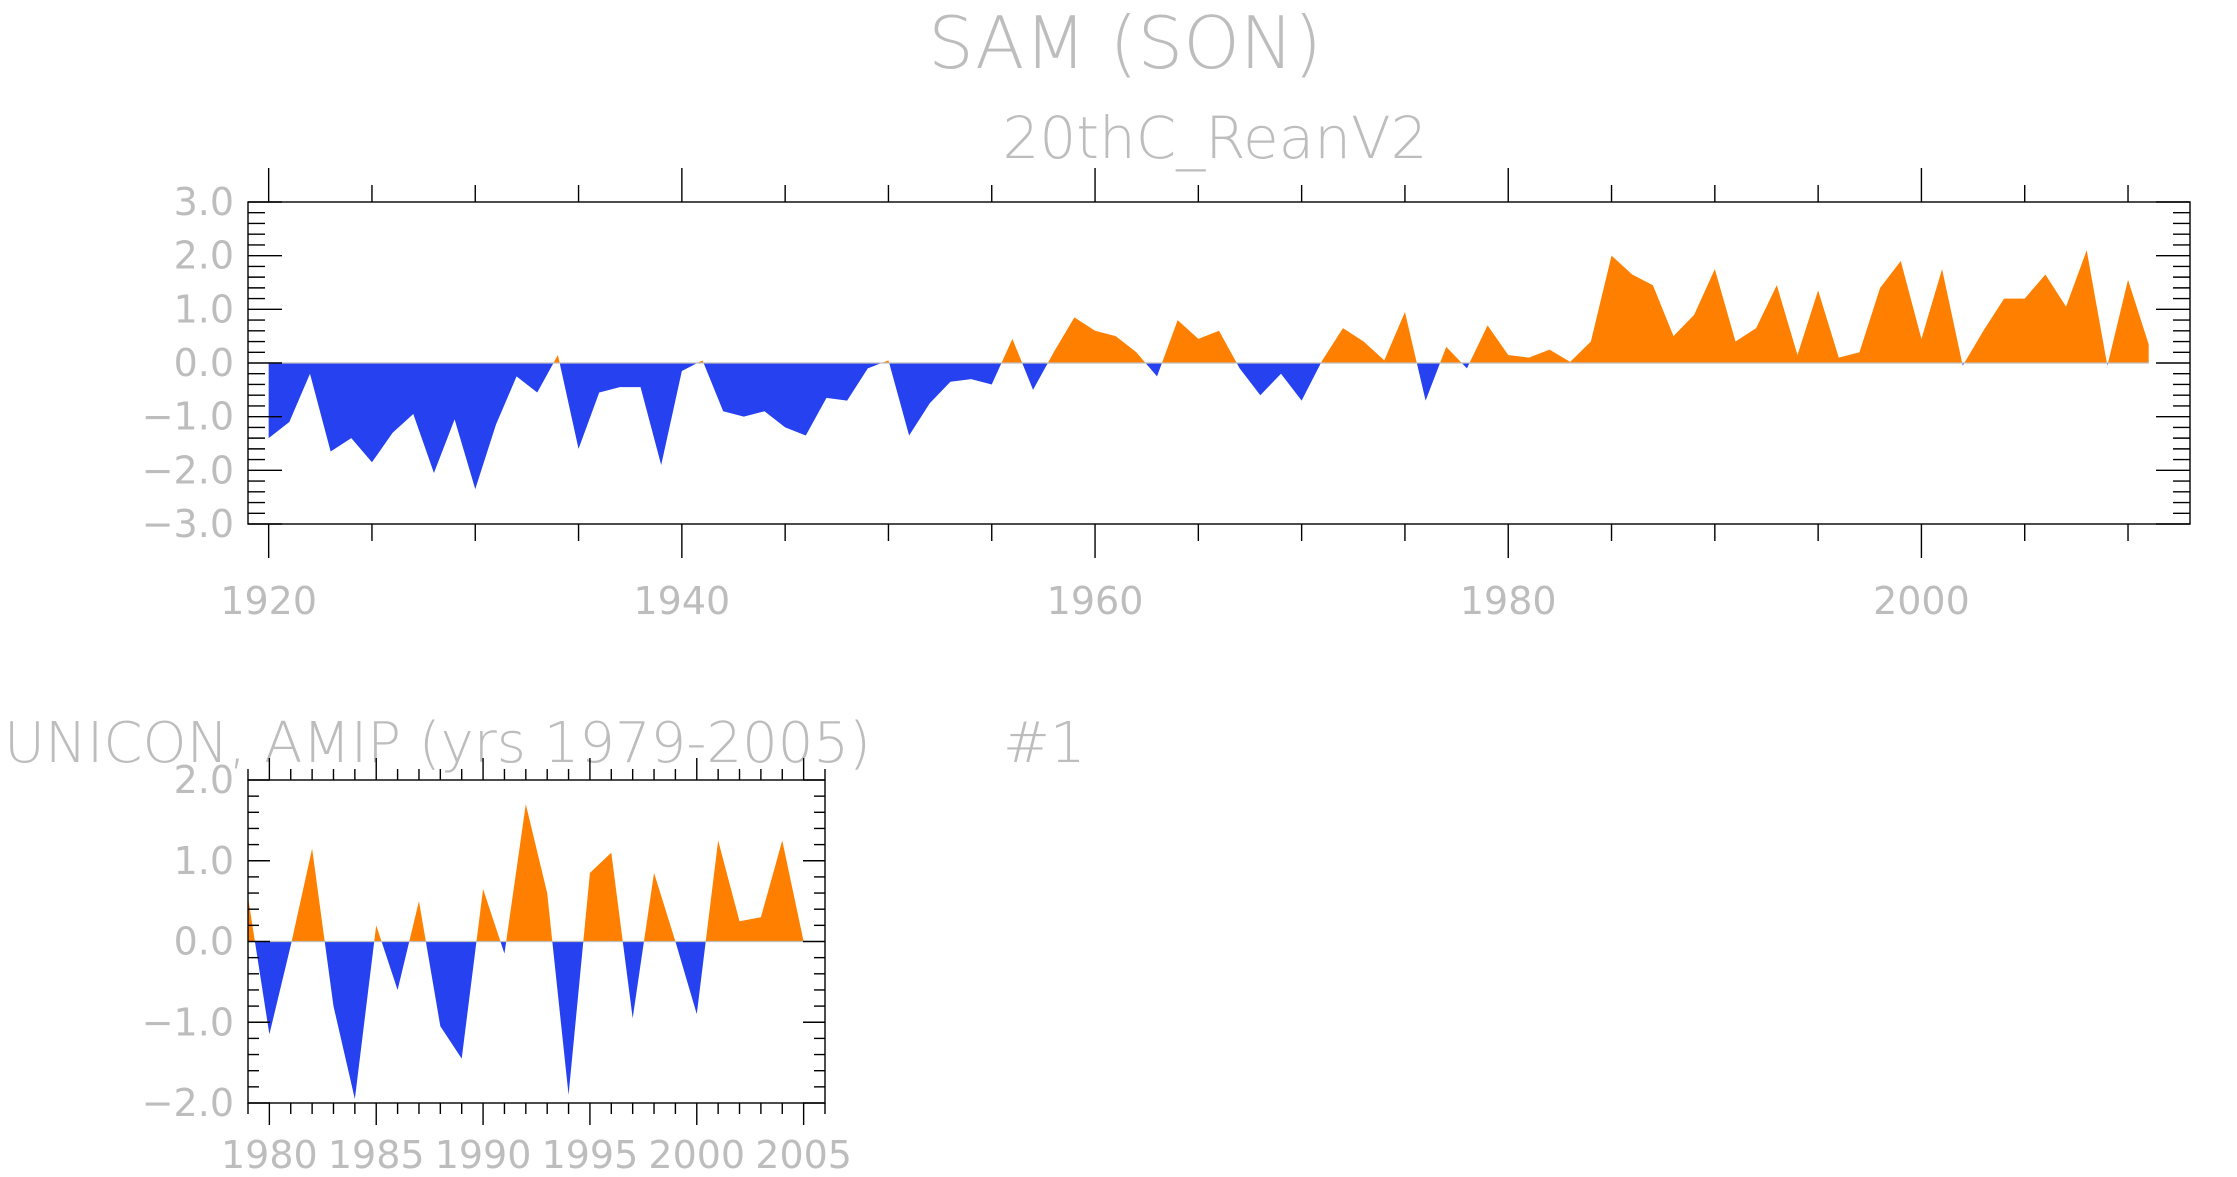 Image resolution: width=2237 pixels, height=1177 pixels. Describe the element at coordinates (1125, 43) in the screenshot. I see `figure-title: SAM (SON)` at that location.